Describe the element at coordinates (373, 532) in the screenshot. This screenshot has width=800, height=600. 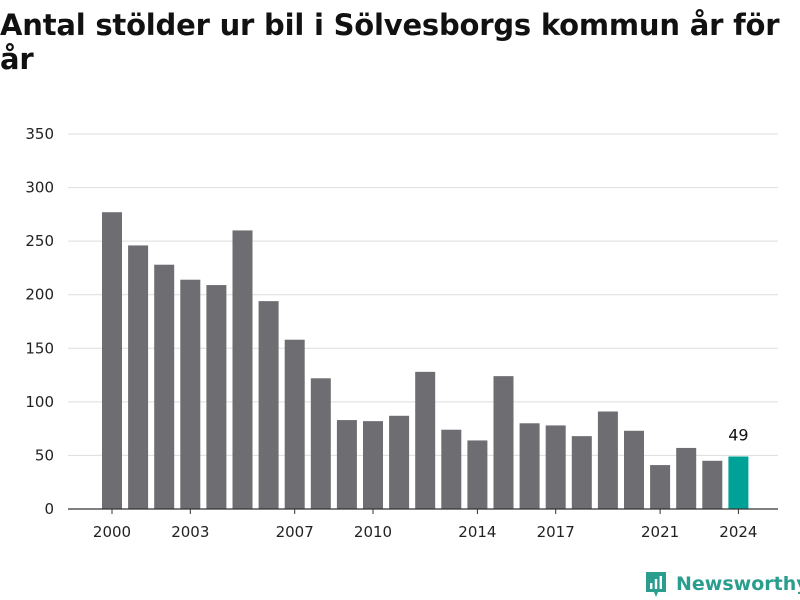
I see `x-tick-label: 2010` at that location.